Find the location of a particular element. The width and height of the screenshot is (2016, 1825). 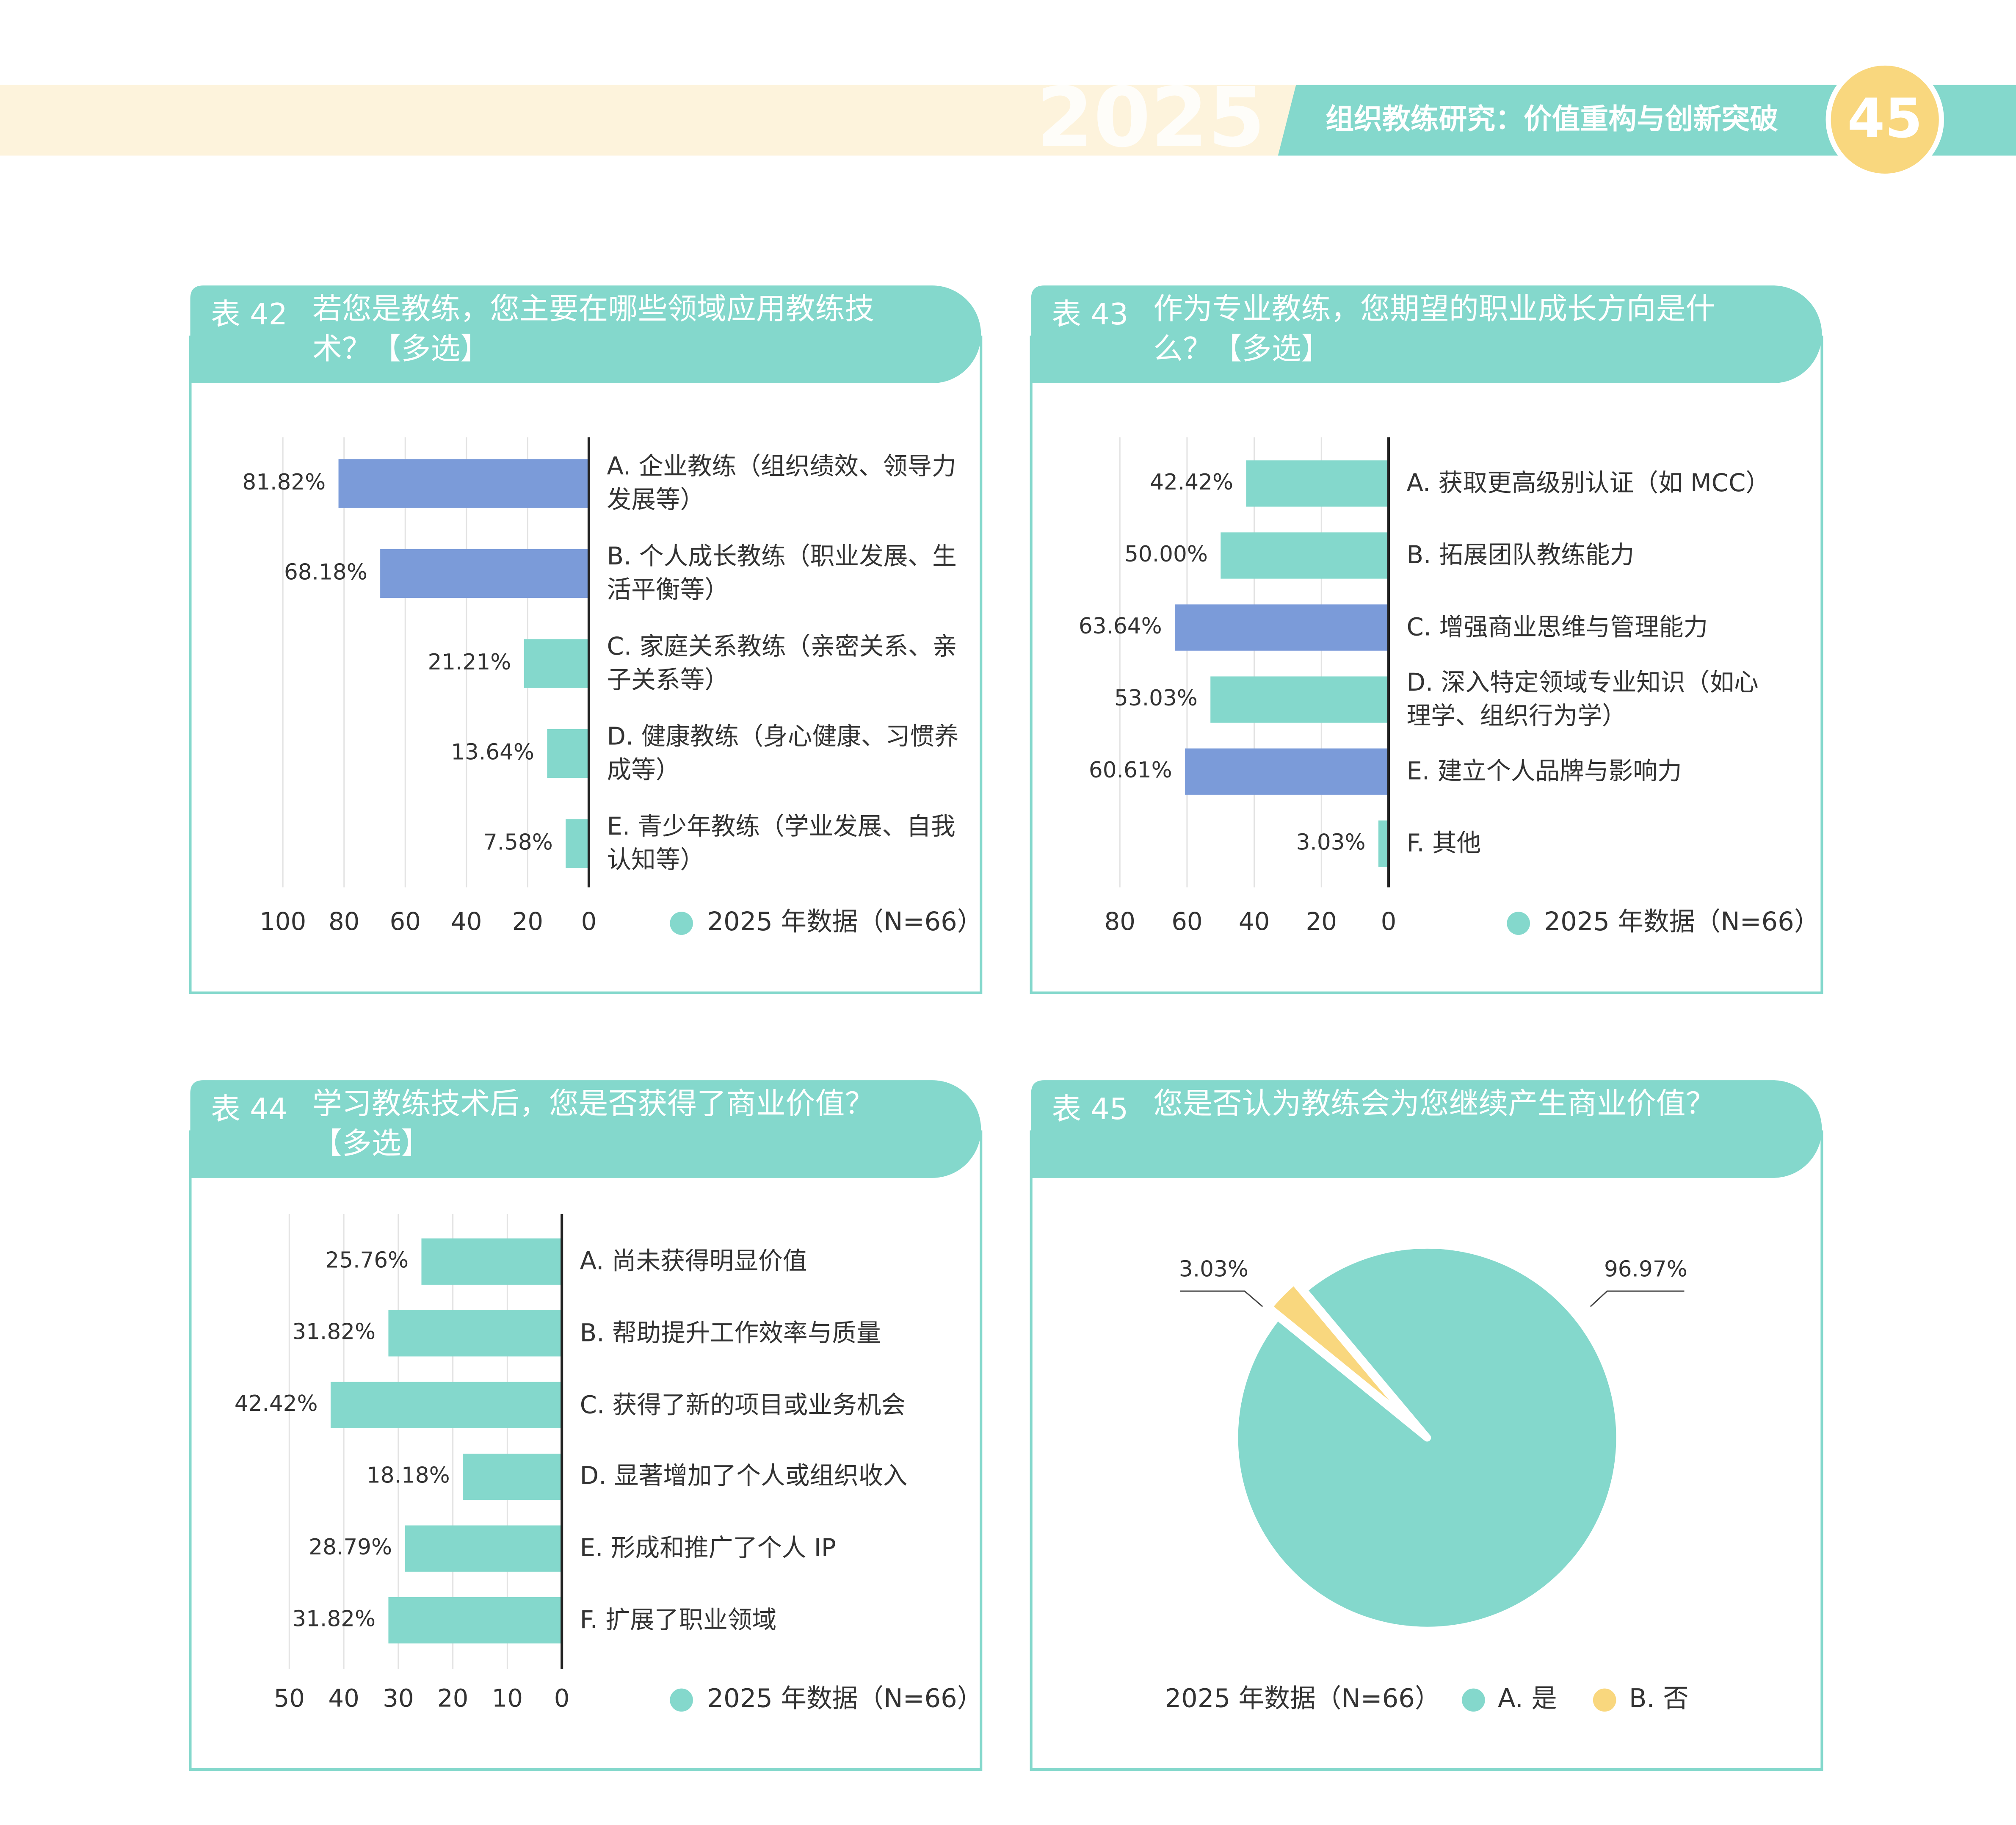

data-label: 96.97% is located at coordinates (1645, 1269).